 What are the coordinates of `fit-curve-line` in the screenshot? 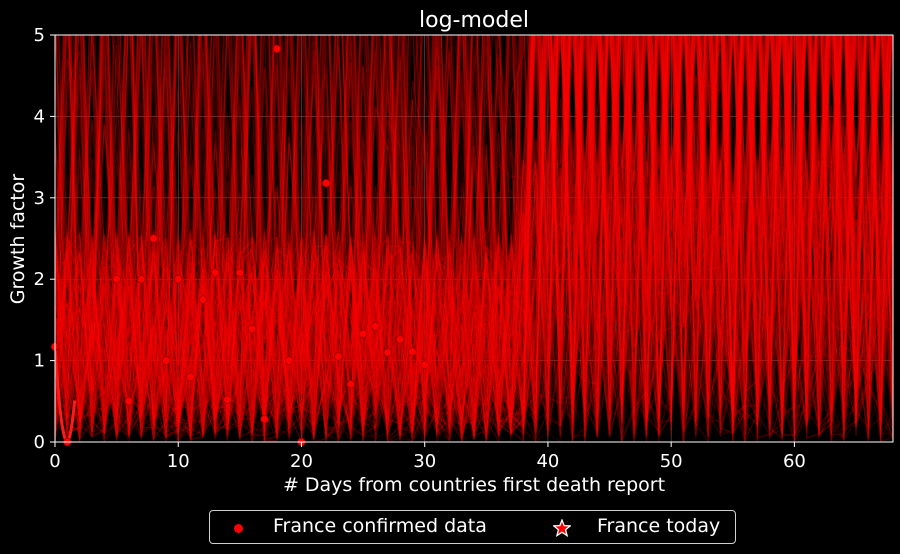 It's located at (66, 394).